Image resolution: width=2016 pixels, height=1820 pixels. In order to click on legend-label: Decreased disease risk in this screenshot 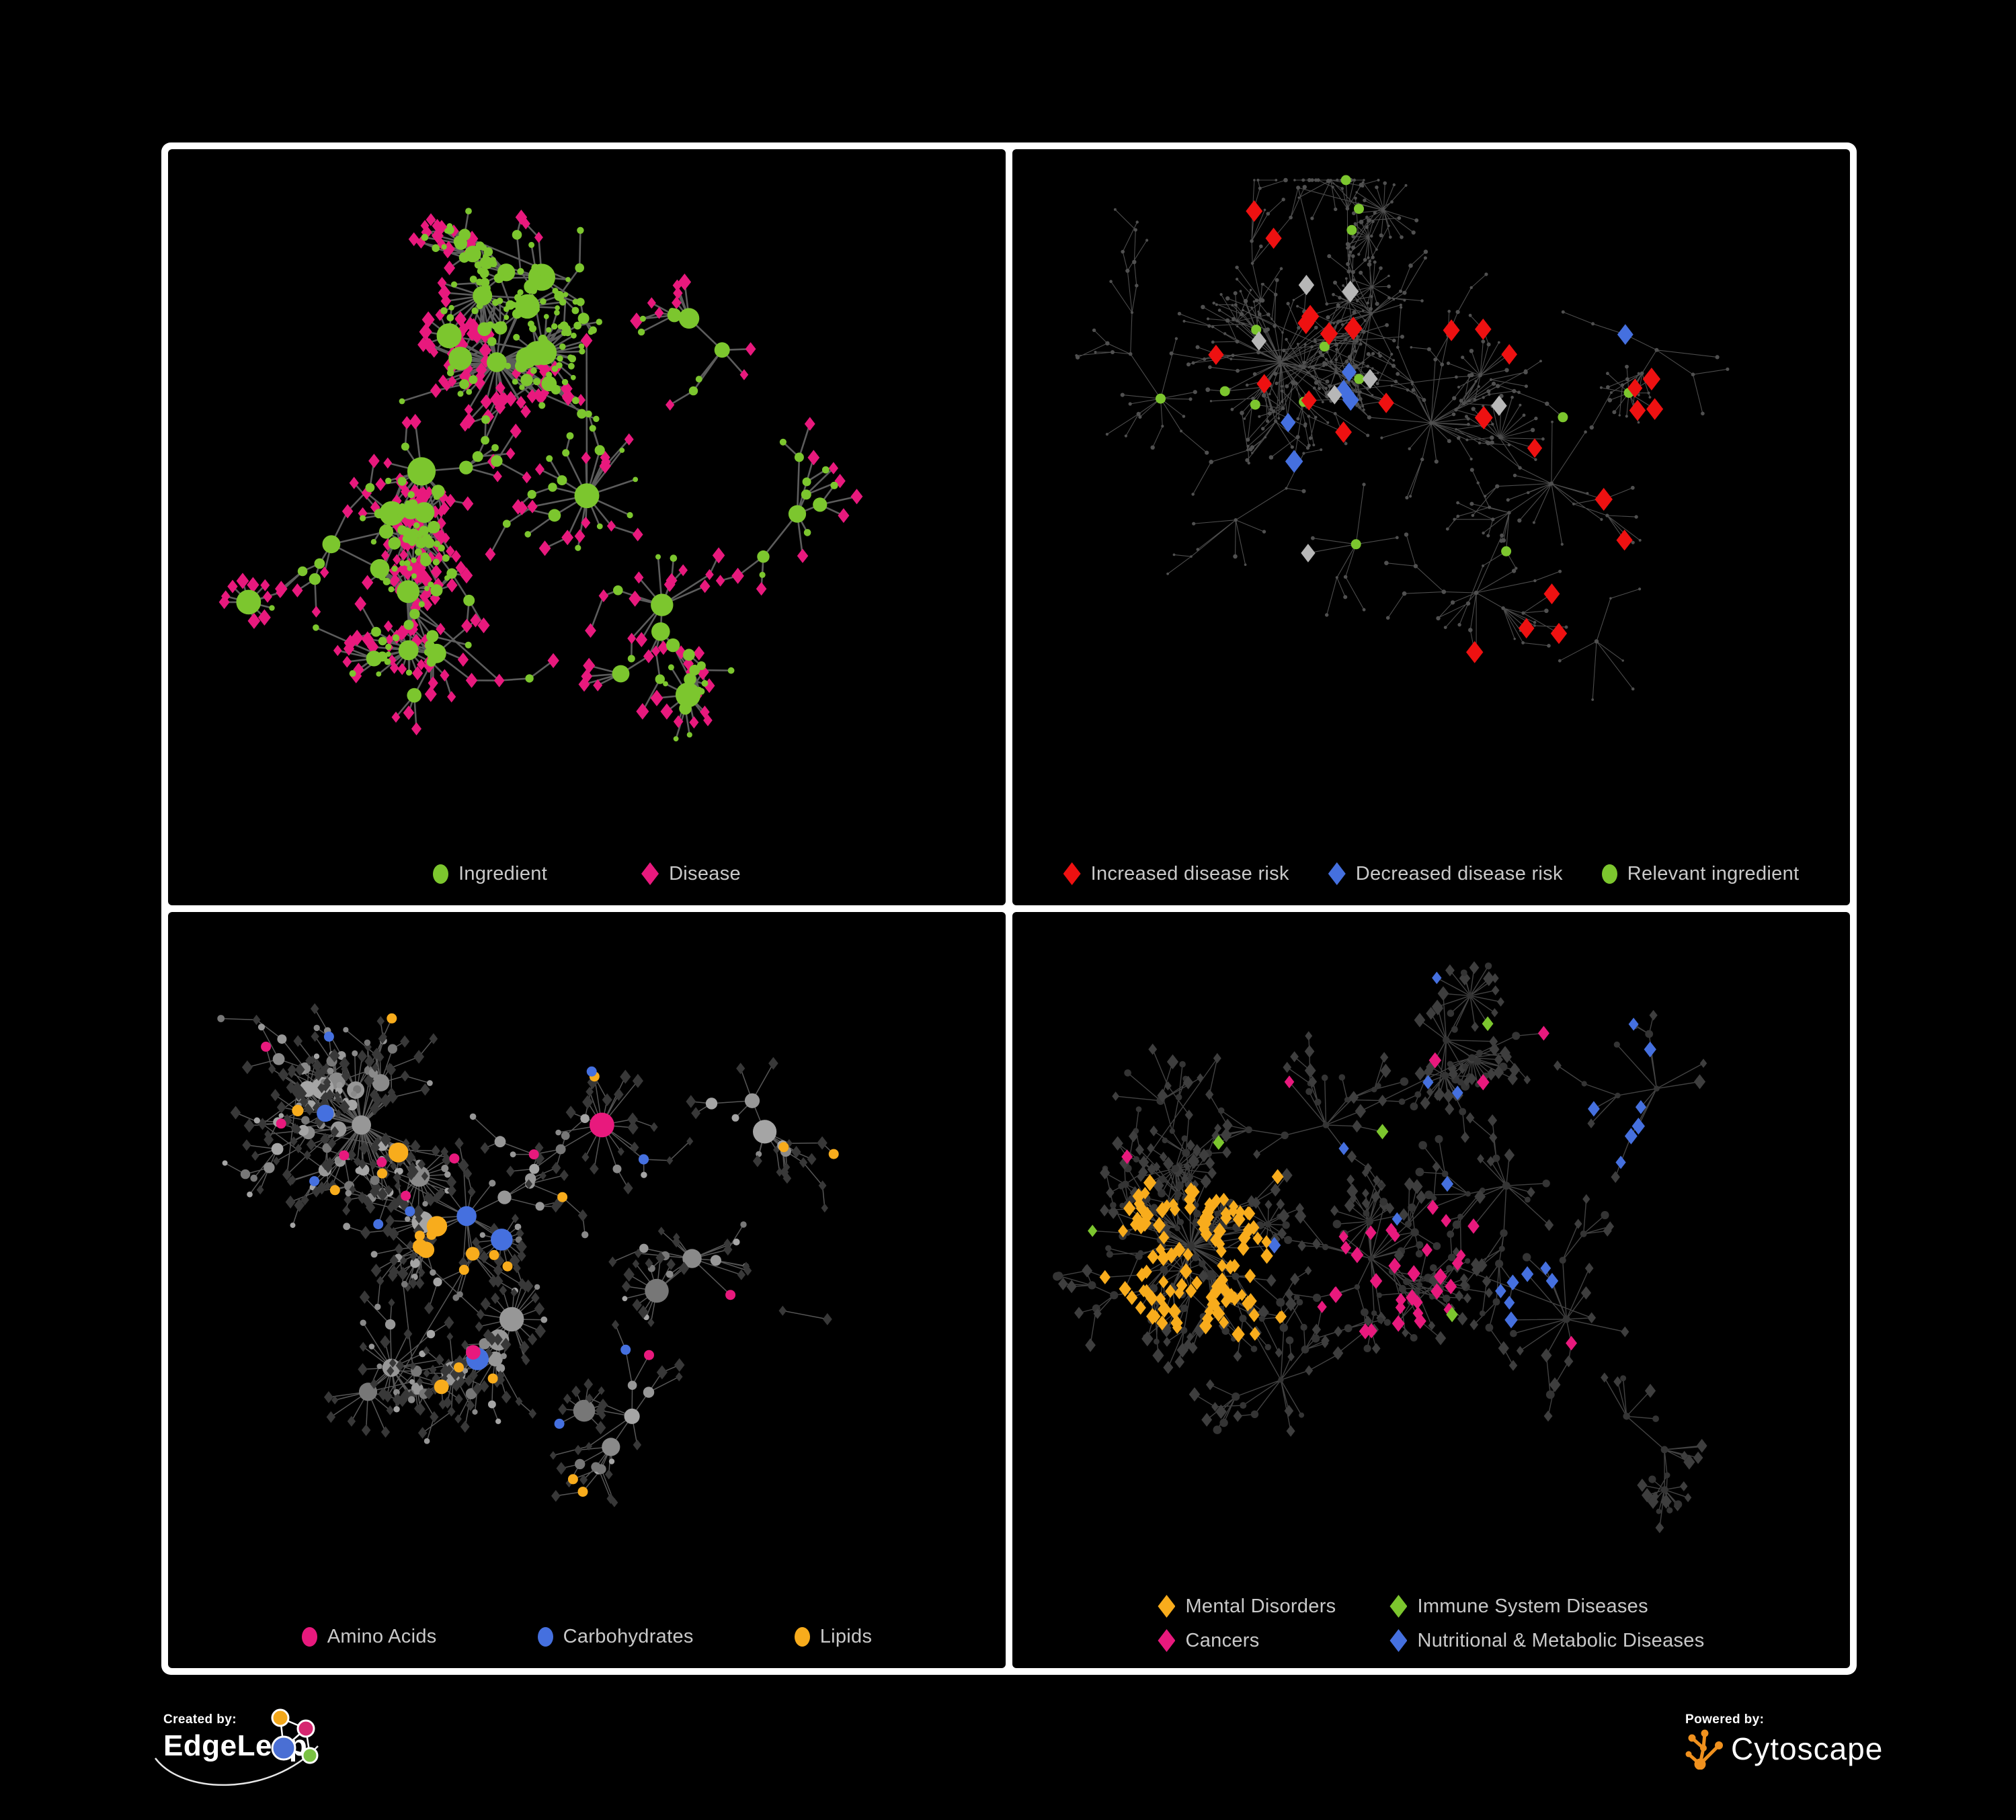, I will do `click(1459, 873)`.